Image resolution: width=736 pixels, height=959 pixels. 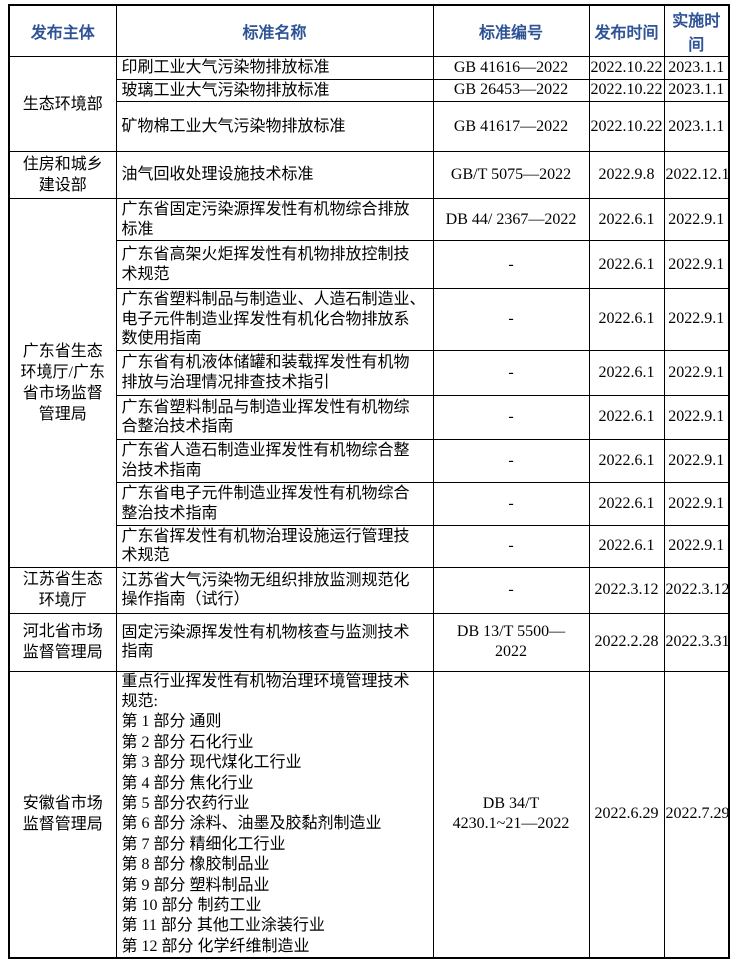 What do you see at coordinates (274, 590) in the screenshot?
I see `standard-name-cell: 江苏省大气污染物无组织排放监测规范化 操作指南（试行）` at bounding box center [274, 590].